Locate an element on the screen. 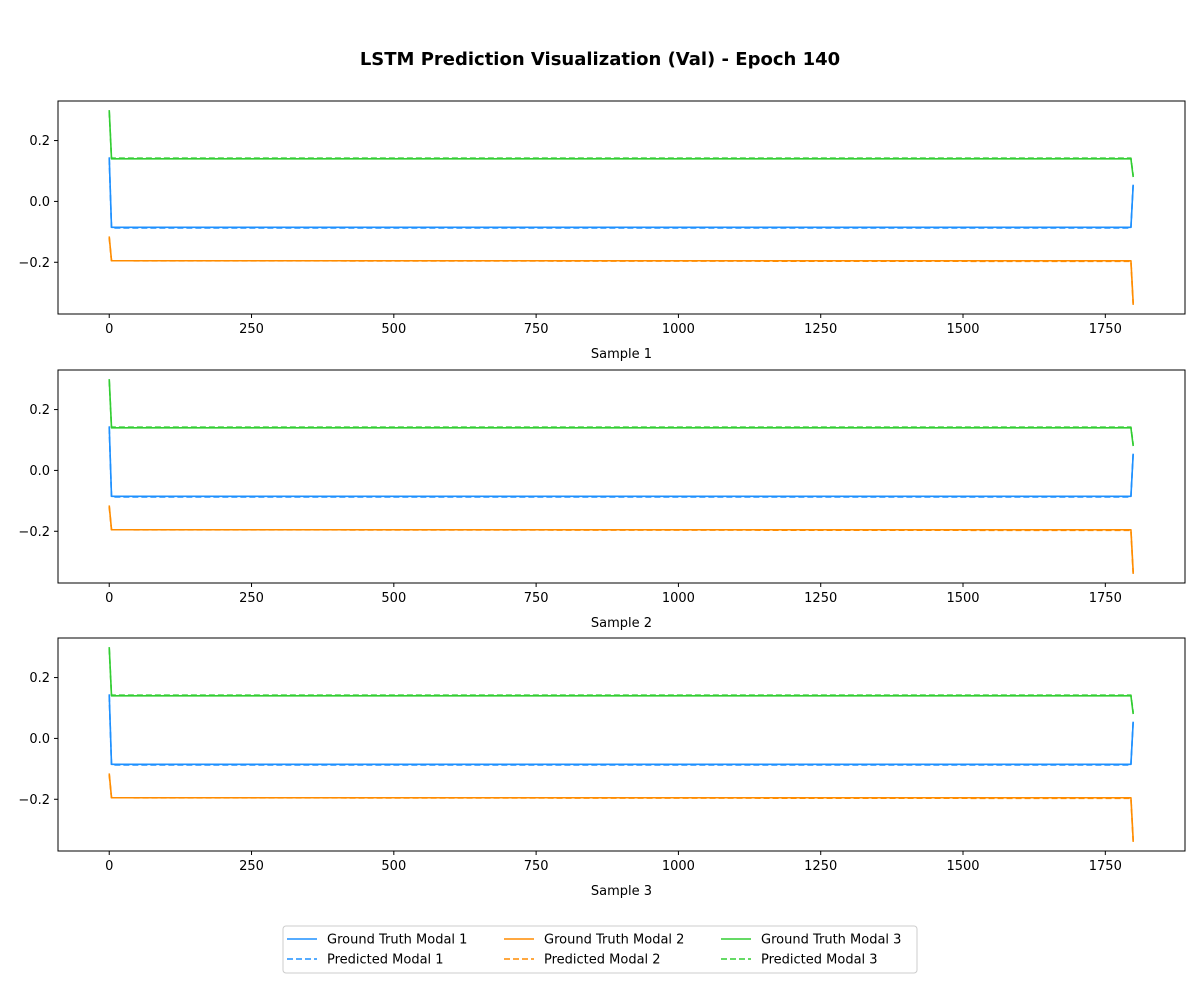 The image size is (1200, 1000). x-axis-label: Sample 3 is located at coordinates (621, 891).